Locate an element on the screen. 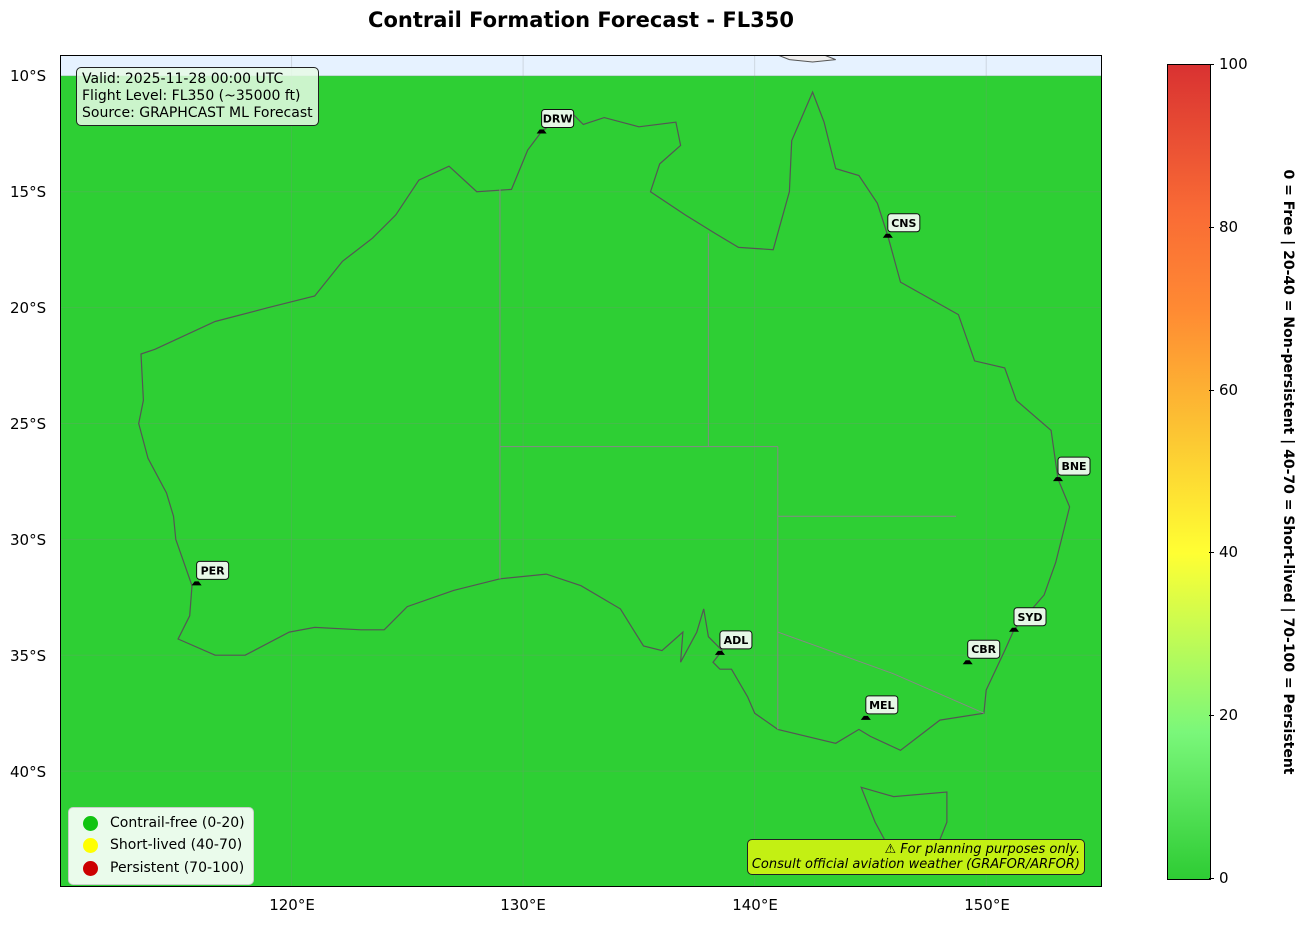  colorbar-tick-label: 40 is located at coordinates (1229, 552).